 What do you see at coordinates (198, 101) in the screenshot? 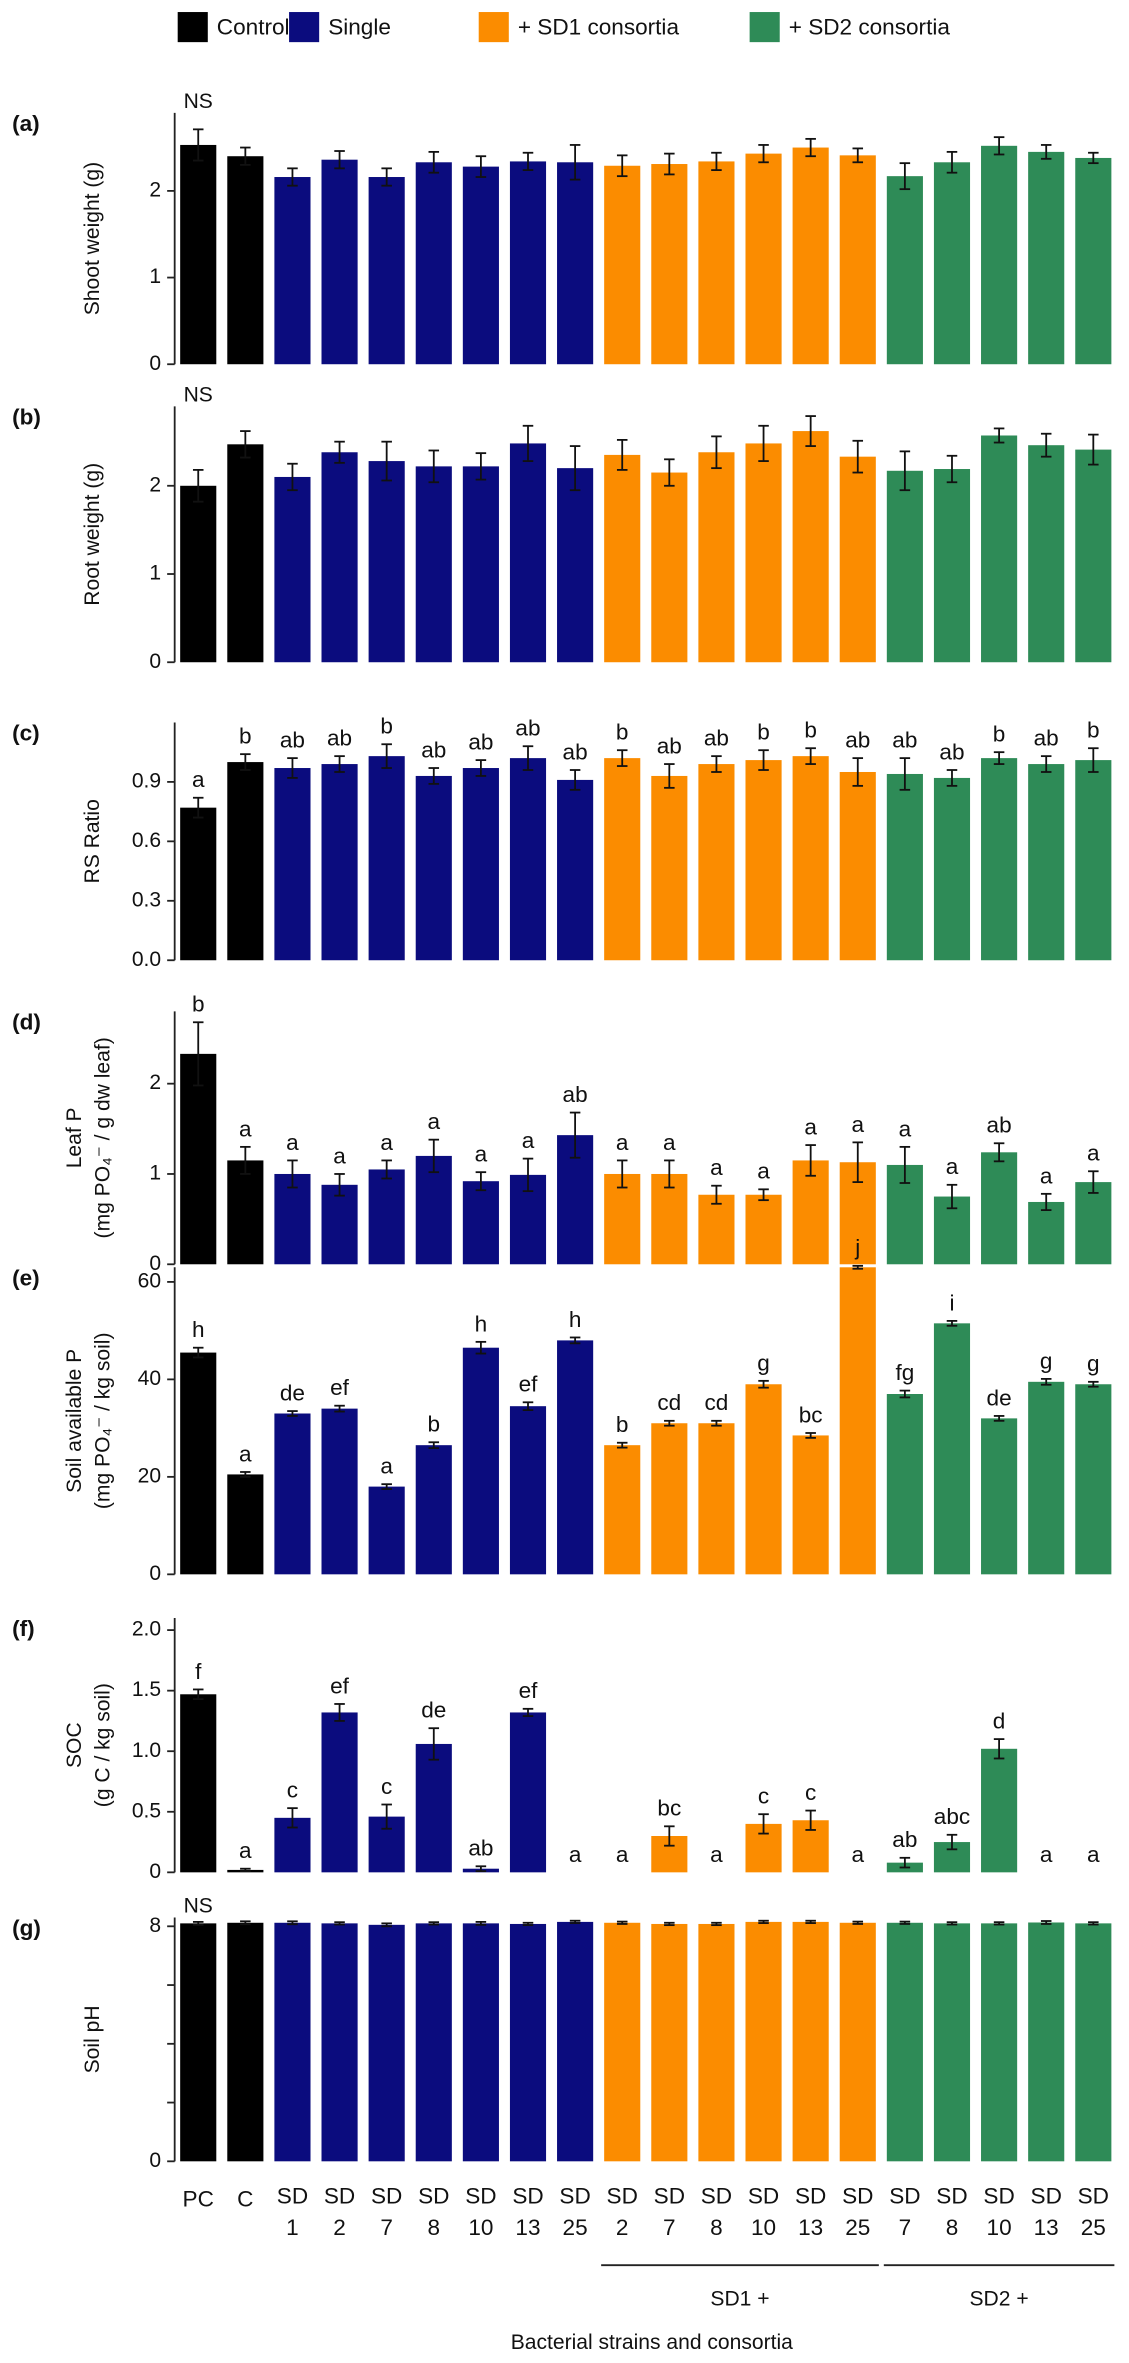
I see `annotation: NS` at bounding box center [198, 101].